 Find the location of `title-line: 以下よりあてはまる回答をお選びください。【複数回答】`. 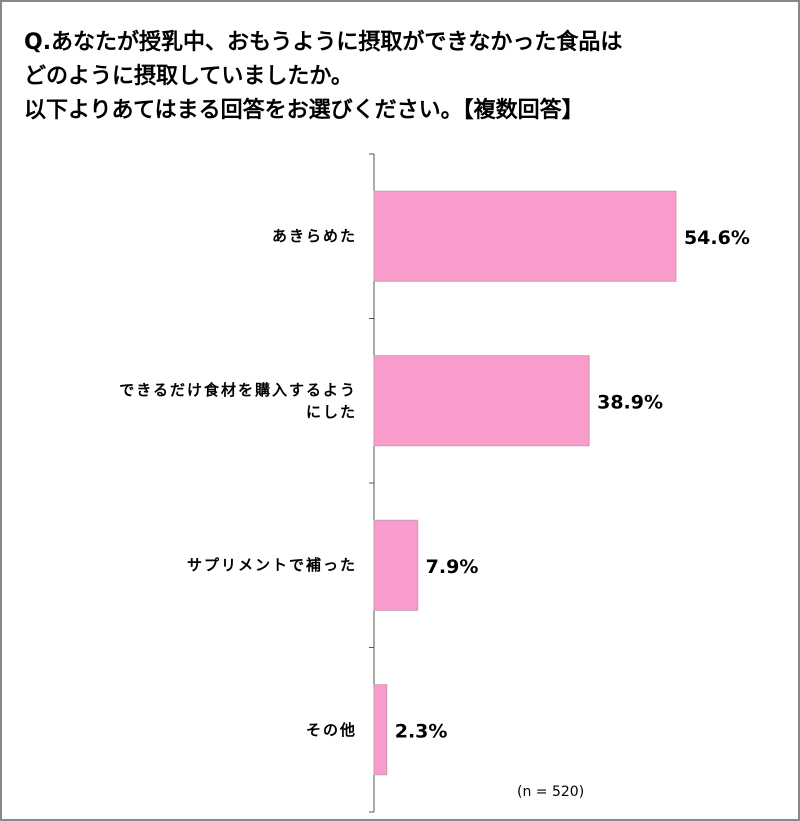

title-line: 以下よりあてはまる回答をお選びください。【複数回答】 is located at coordinates (304, 110).